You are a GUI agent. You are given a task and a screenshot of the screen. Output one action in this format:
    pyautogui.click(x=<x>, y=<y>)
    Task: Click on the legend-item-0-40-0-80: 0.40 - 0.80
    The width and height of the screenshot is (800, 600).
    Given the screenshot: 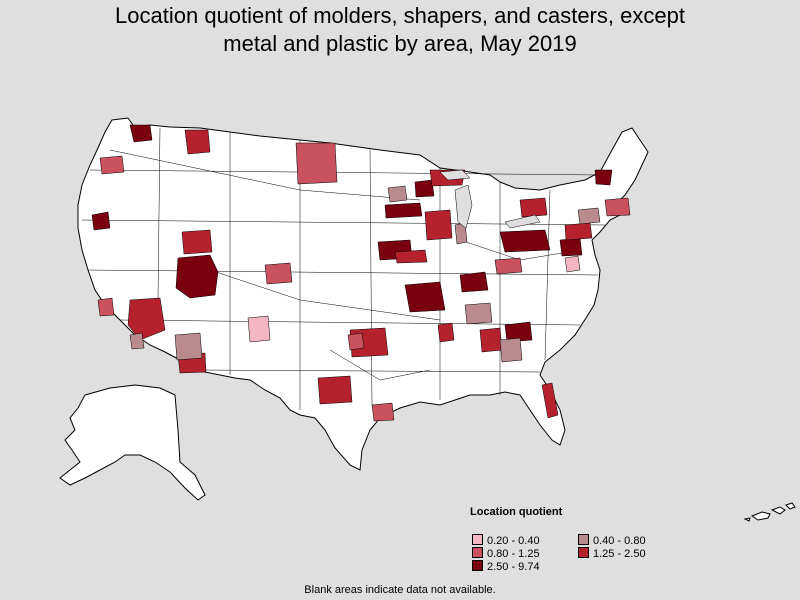 What is the action you would take?
    pyautogui.click(x=612, y=540)
    